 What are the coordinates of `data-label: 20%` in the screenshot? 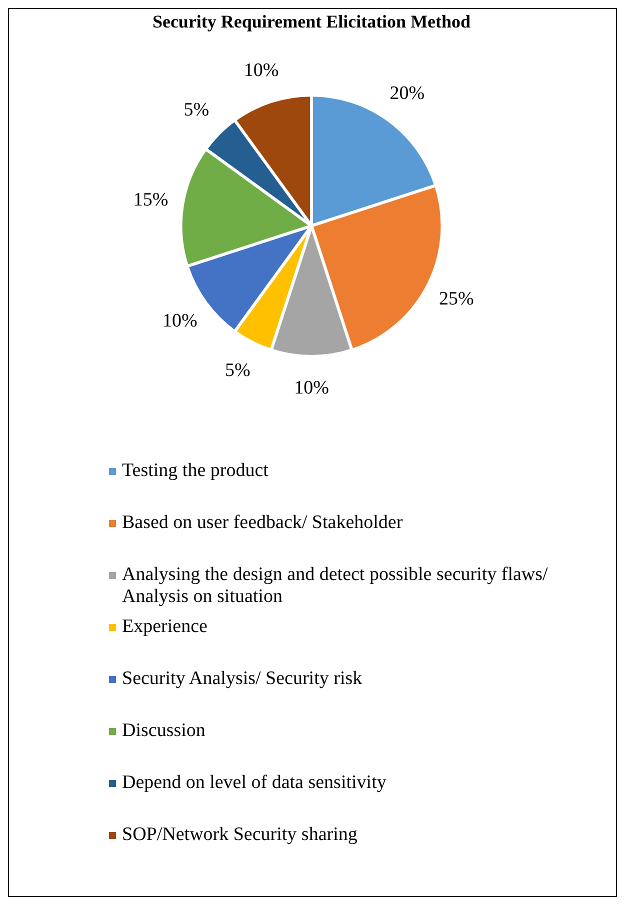 It's located at (407, 93).